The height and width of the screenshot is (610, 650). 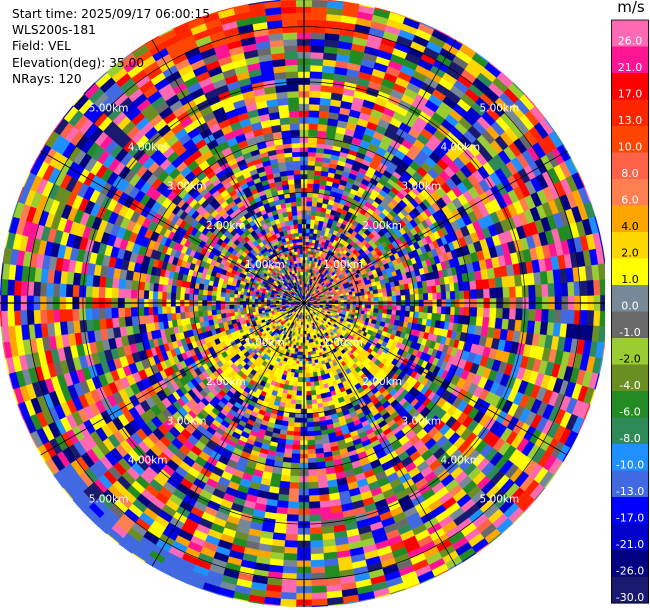 What do you see at coordinates (629, 438) in the screenshot?
I see `colorbar-tick-label: -8.0` at bounding box center [629, 438].